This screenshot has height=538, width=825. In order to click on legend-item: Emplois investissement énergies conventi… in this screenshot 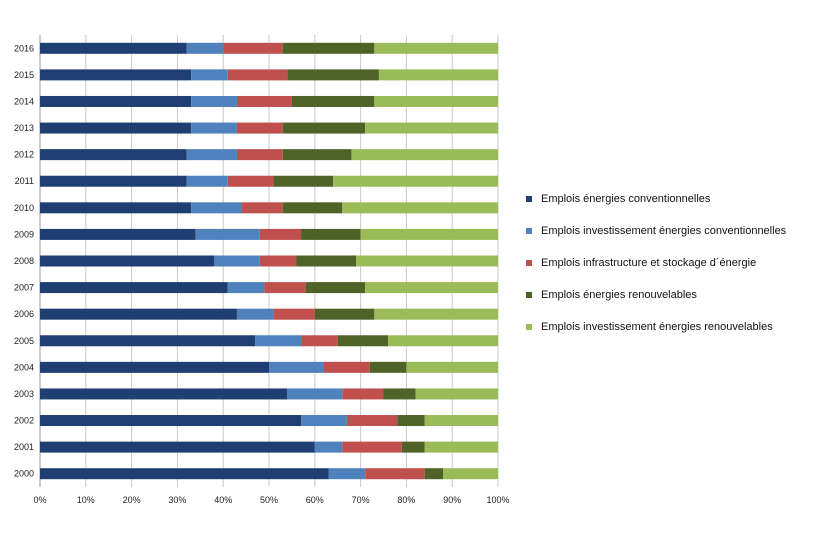, I will do `click(656, 231)`.